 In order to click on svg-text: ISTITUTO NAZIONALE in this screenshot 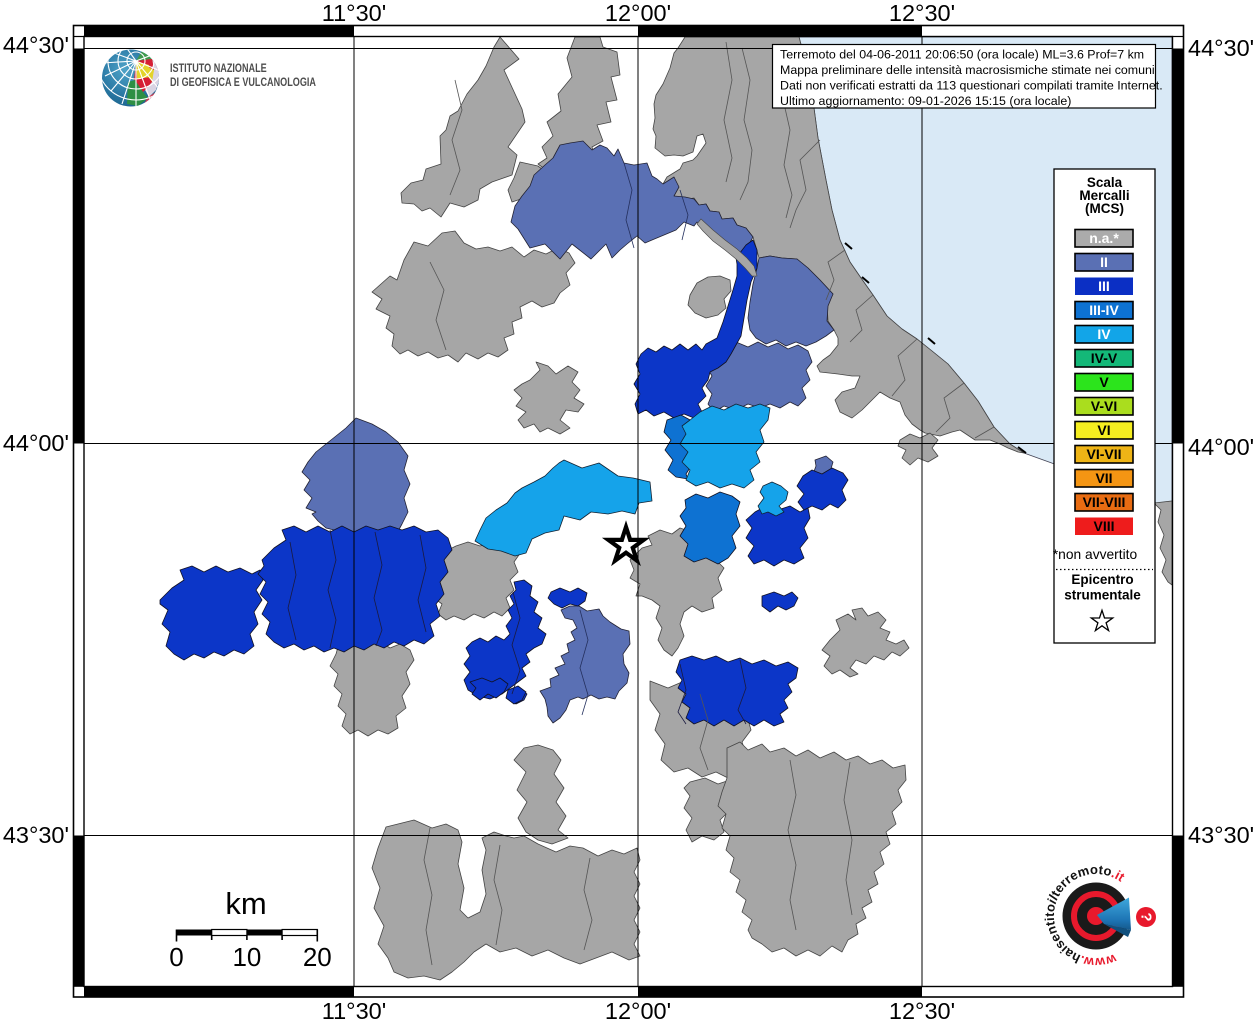, I will do `click(218, 69)`.